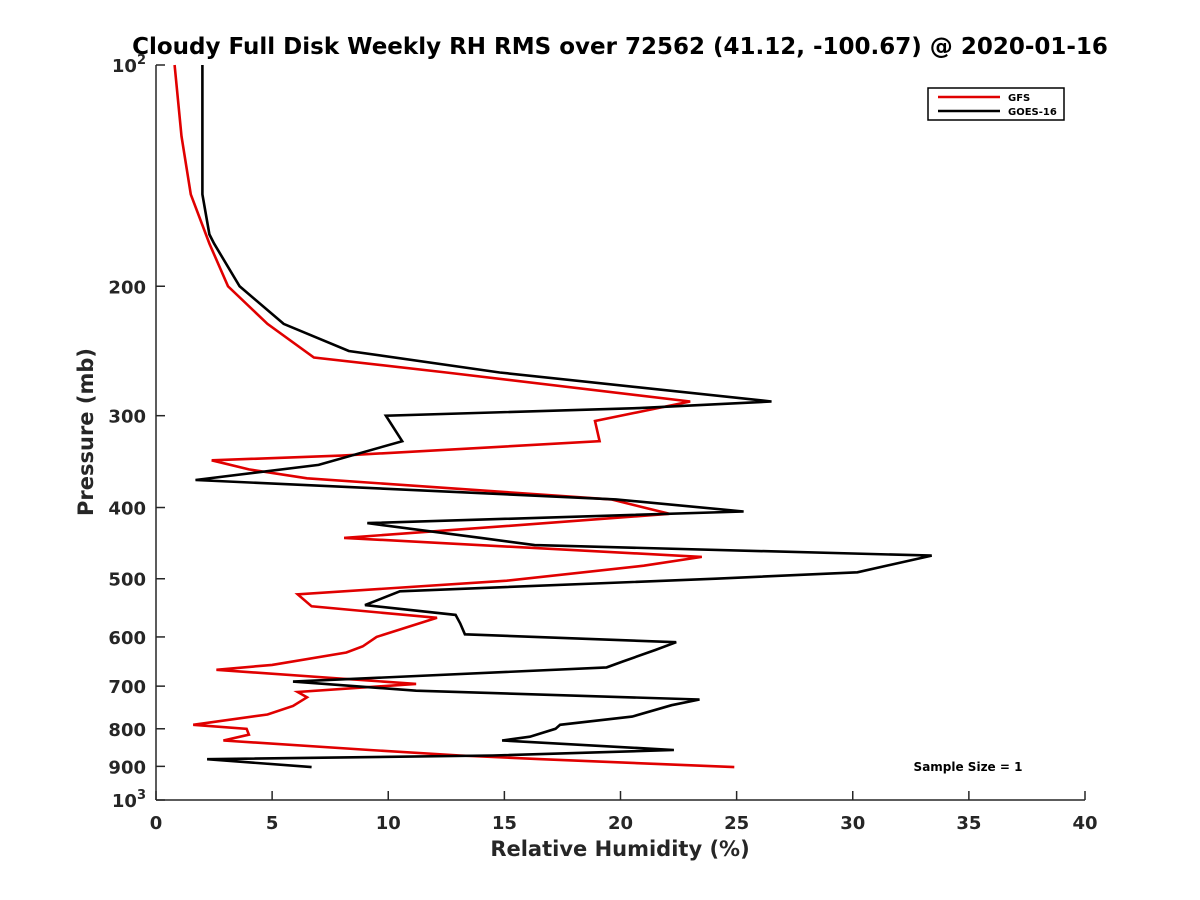 Image resolution: width=1200 pixels, height=900 pixels. I want to click on legend-label-goes16: GOES-16, so click(1032, 112).